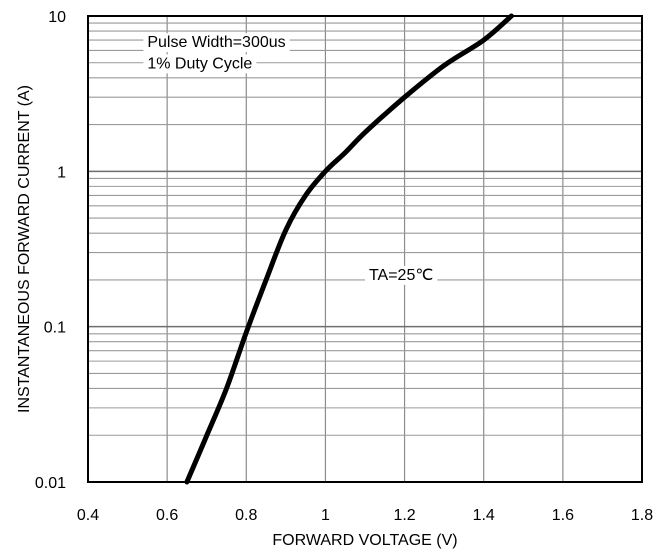 The image size is (670, 554). What do you see at coordinates (365, 515) in the screenshot?
I see `x-tick-labels: 0.4 0.6 0.8 1 1.2 1.4 1.6 1.8` at bounding box center [365, 515].